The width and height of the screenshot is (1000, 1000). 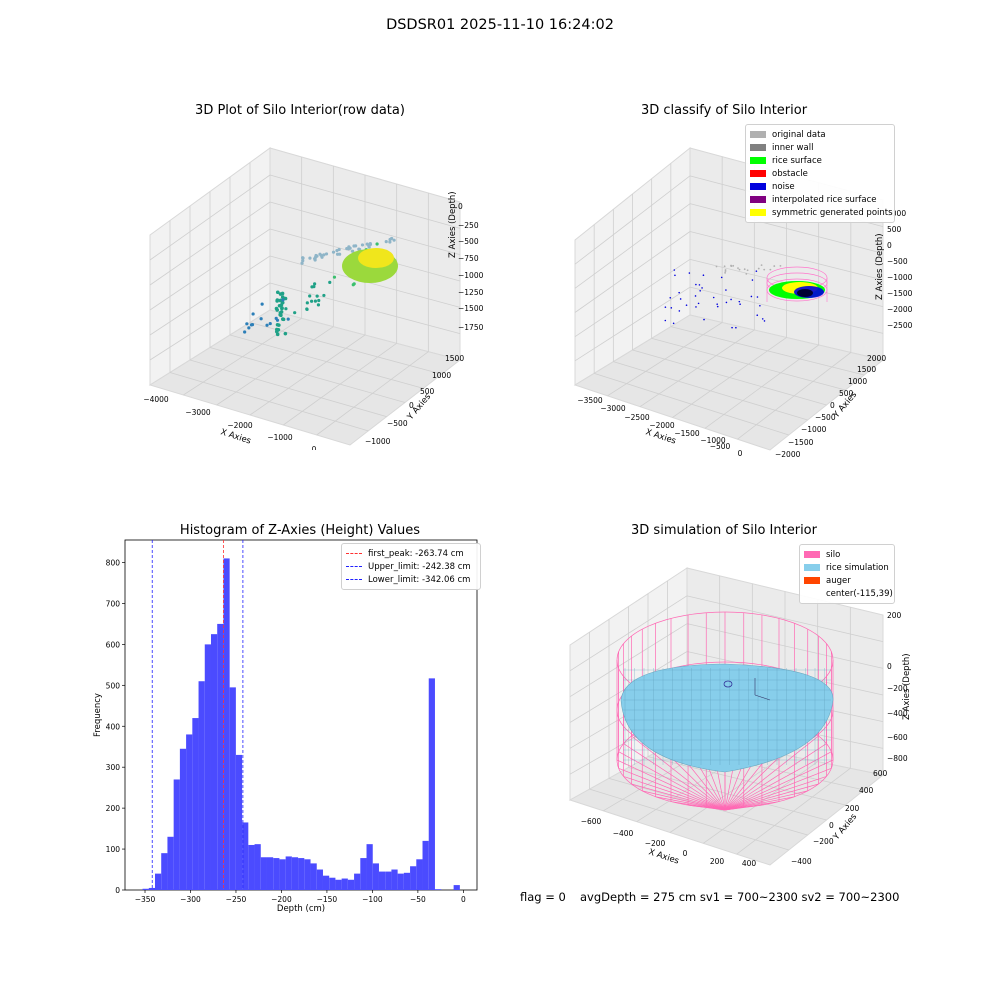 I want to click on auger-marker, so click(x=747, y=689).